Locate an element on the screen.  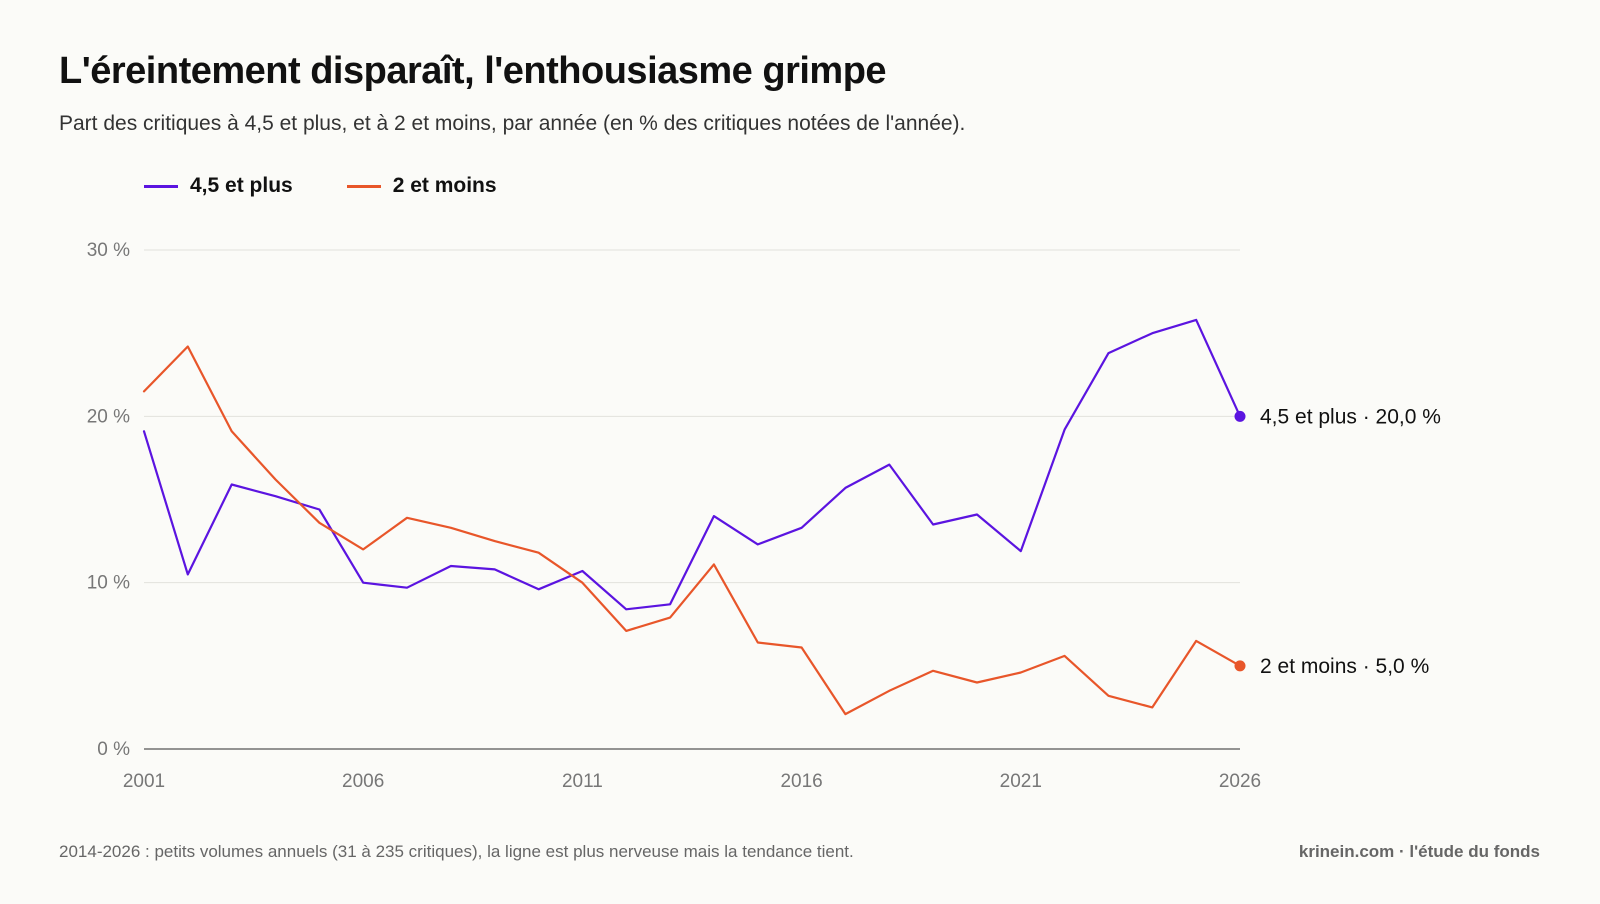
y-tick-label: 30 % is located at coordinates (108, 250).